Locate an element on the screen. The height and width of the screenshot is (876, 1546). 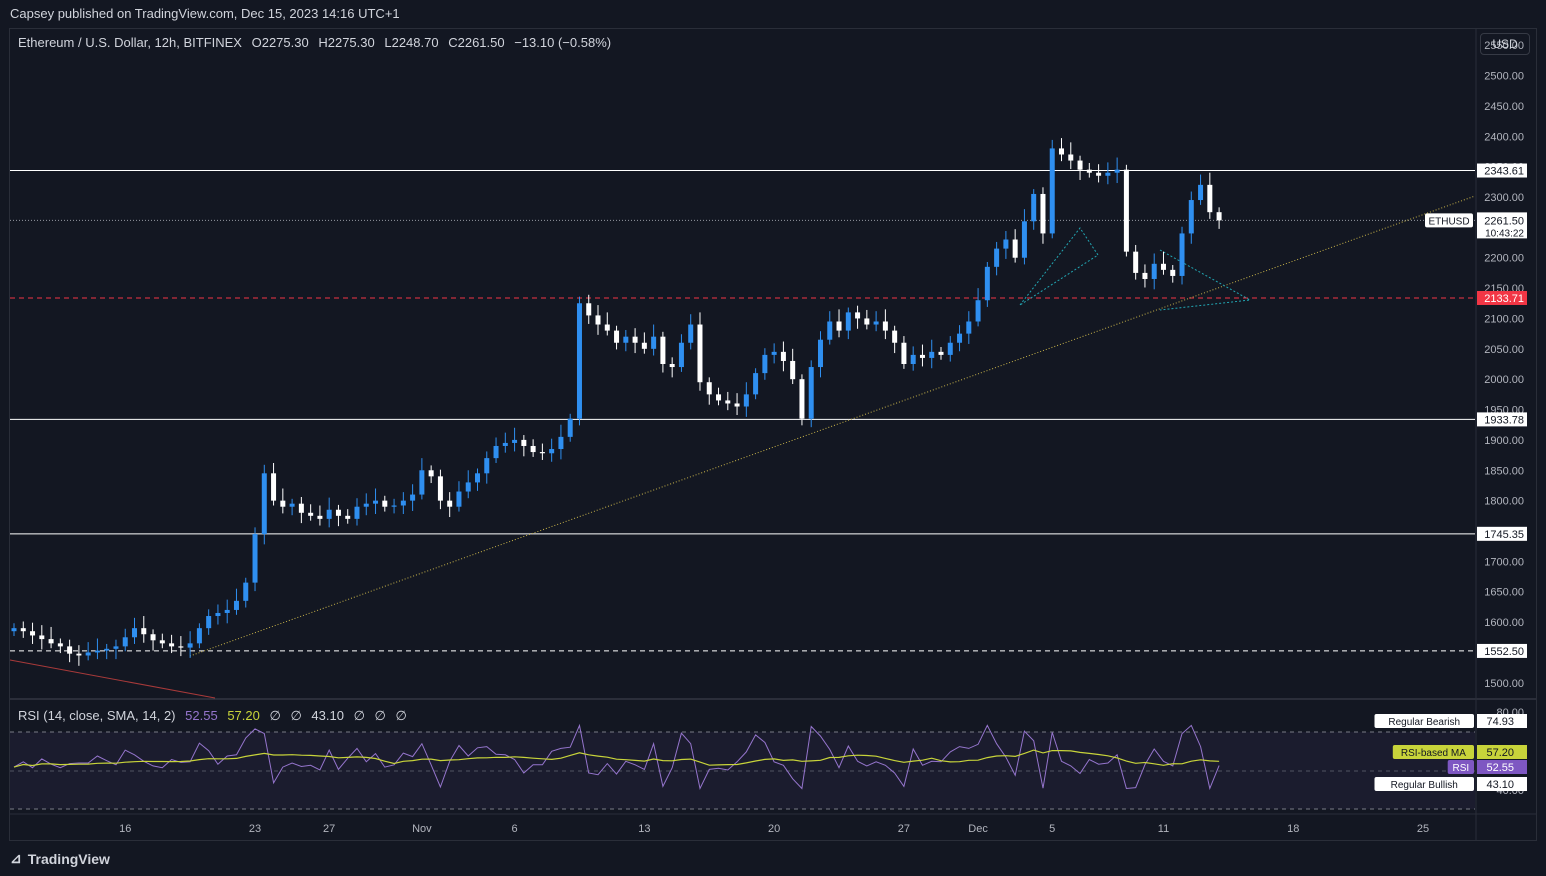
level-label: 1745.35 is located at coordinates (1504, 535).